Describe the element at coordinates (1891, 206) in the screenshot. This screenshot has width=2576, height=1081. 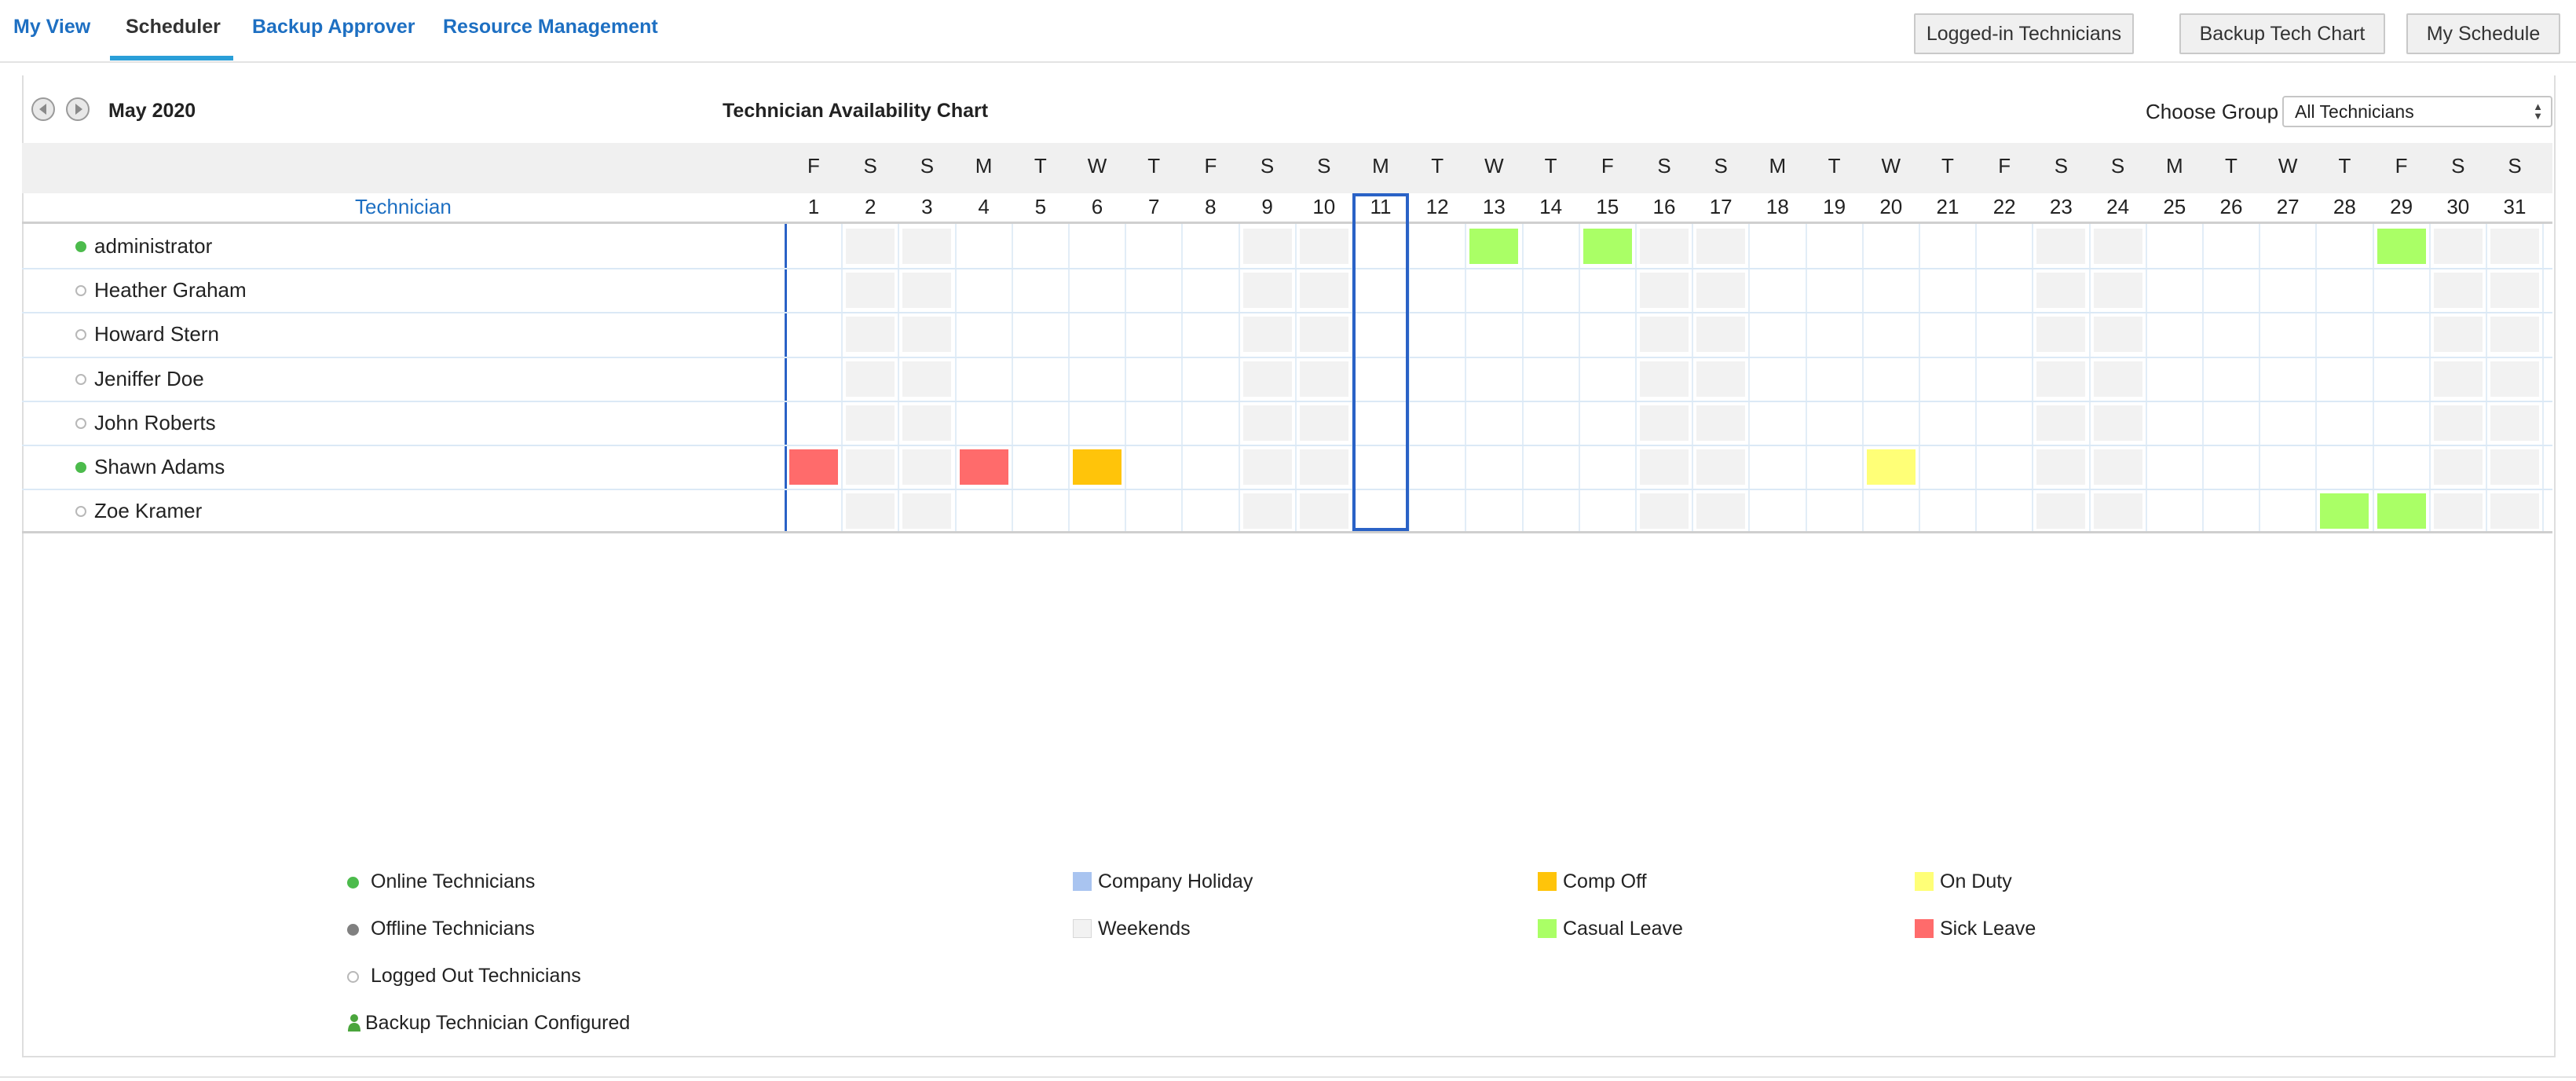
I see `date-label: 20` at that location.